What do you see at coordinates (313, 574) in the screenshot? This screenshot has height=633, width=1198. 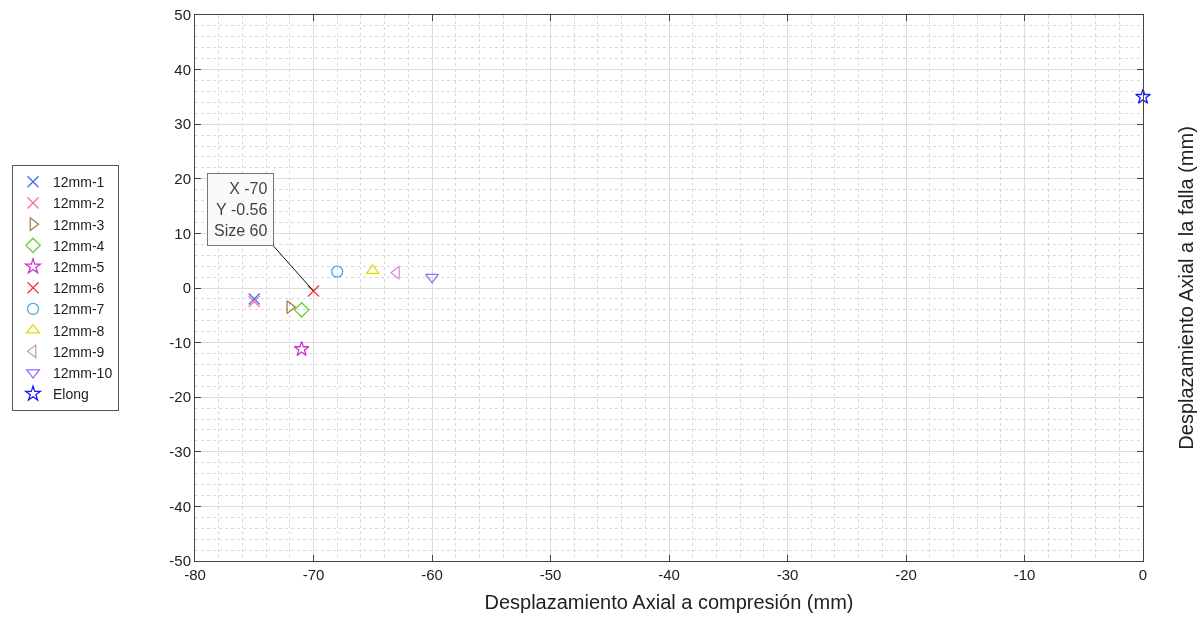 I see `x-tick-label: -70` at bounding box center [313, 574].